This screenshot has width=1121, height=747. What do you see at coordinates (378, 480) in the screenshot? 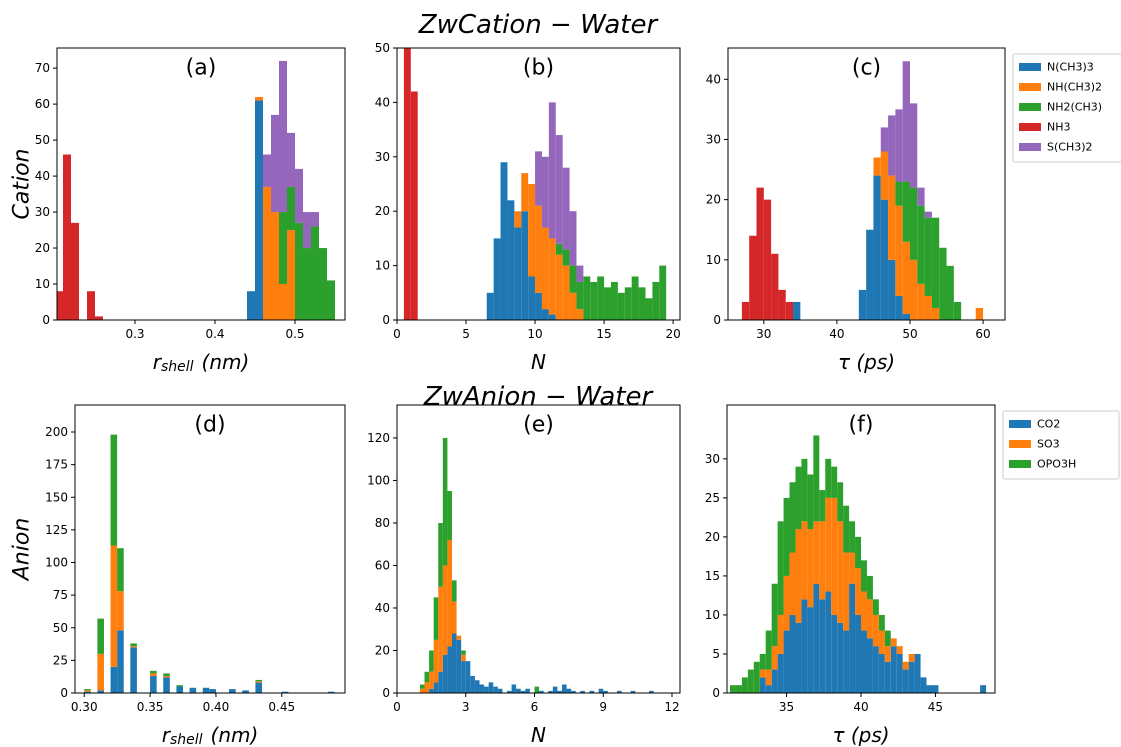
I see `y-tick-label: 100` at bounding box center [378, 480].